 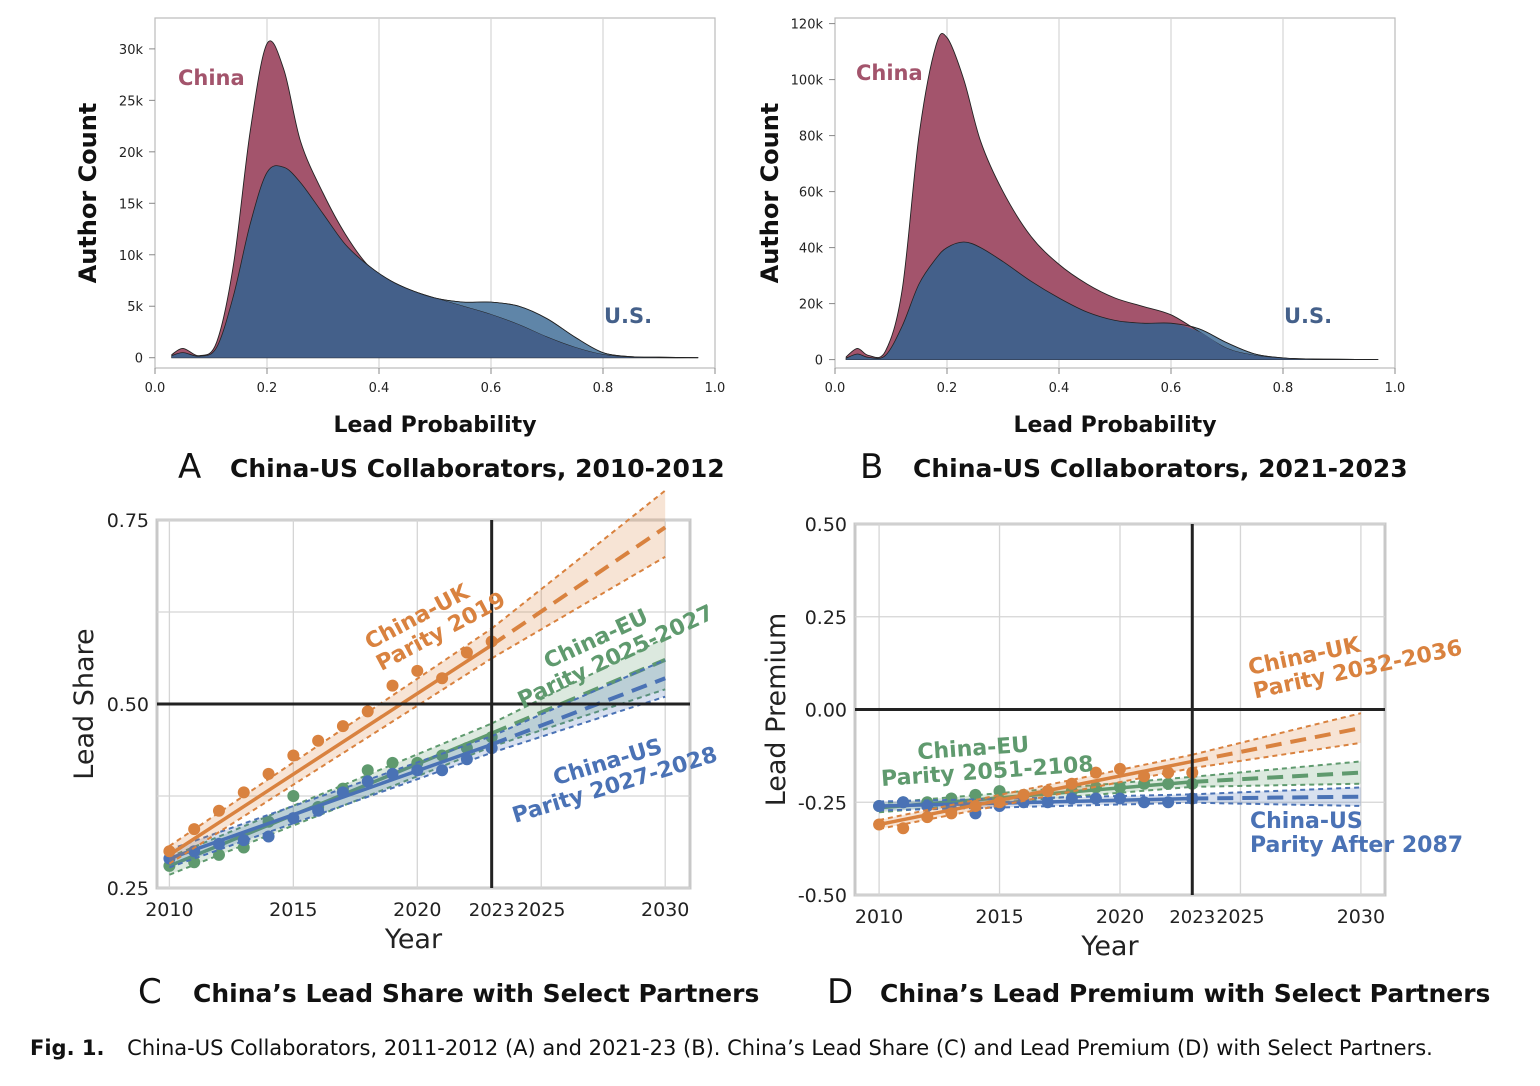 I want to click on panel-a-xtick-label: 0.6, so click(x=491, y=388).